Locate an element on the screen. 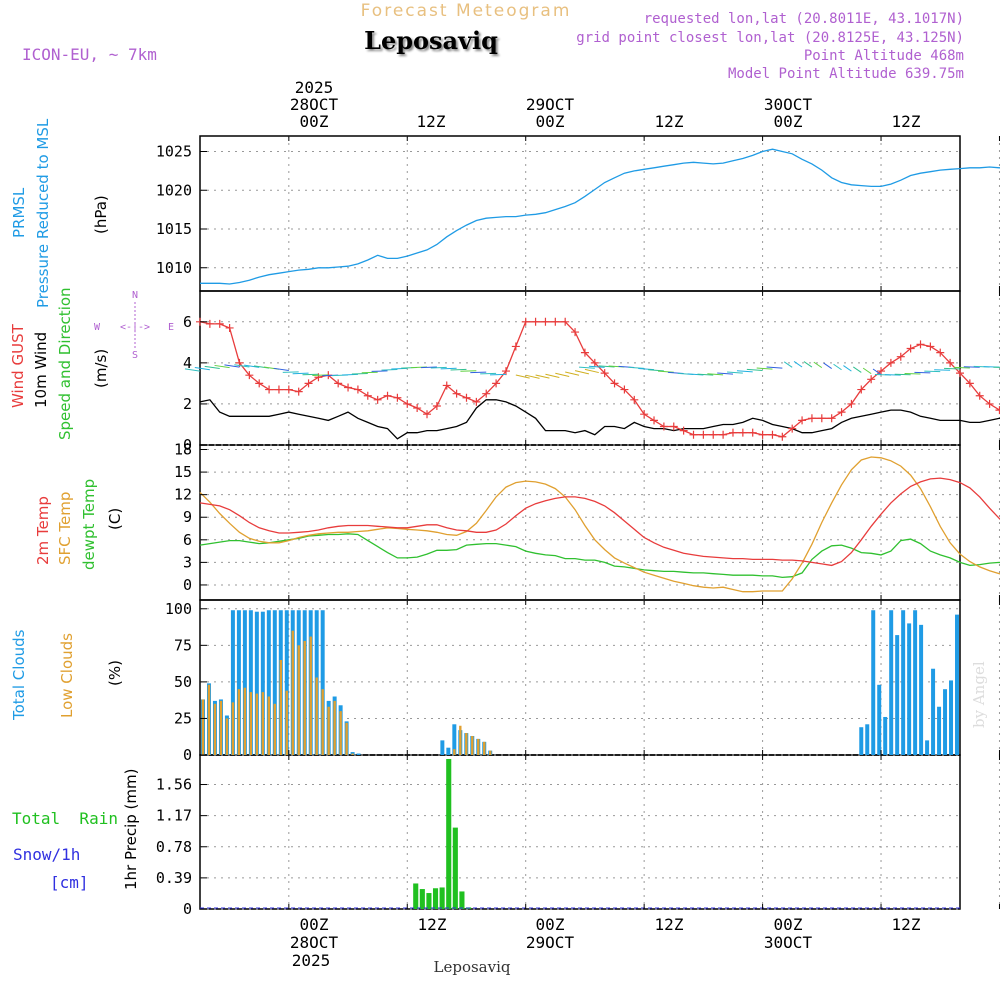 This screenshot has height=1000, width=1000. pressure-line is located at coordinates (600, 216).